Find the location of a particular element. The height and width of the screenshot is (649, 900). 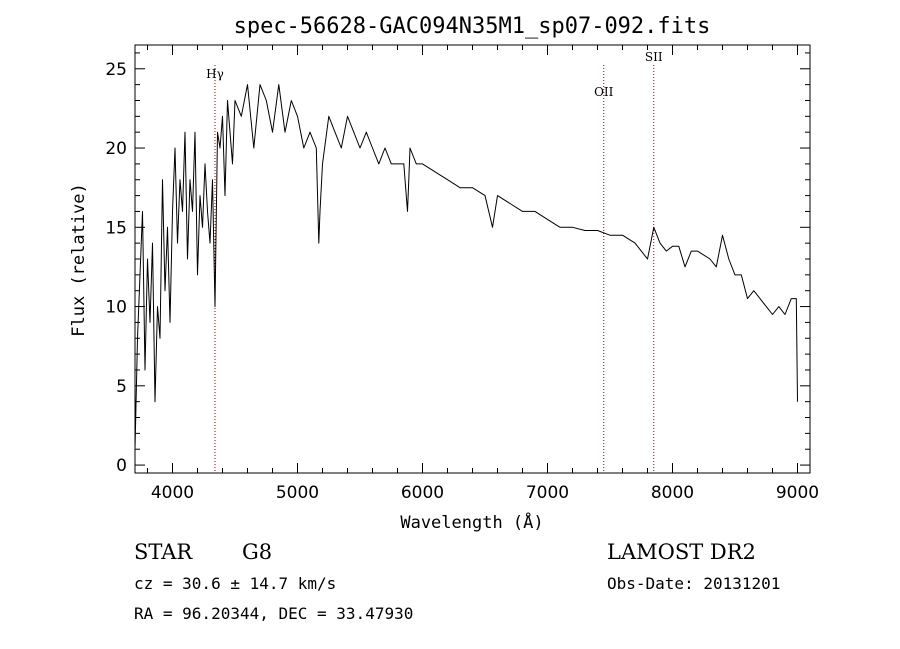

y-tick-label: 10 is located at coordinates (116, 308).